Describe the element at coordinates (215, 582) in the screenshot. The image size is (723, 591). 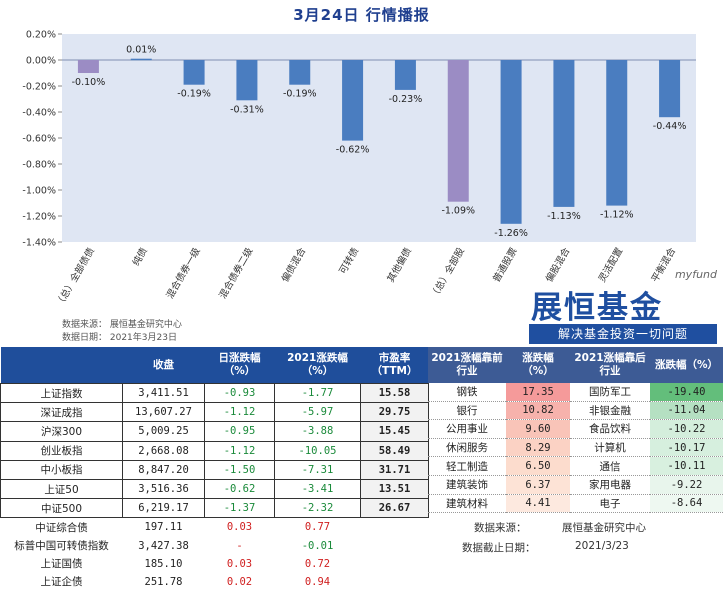
I see `table-row: 上证企债 251.78 0.02 0.94` at that location.